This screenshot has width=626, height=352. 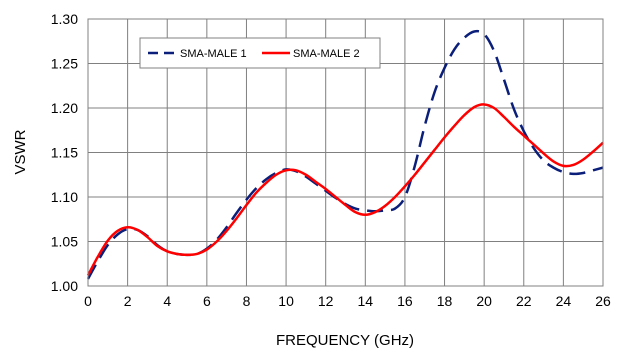 I want to click on x-tick-label: 6, so click(x=207, y=301).